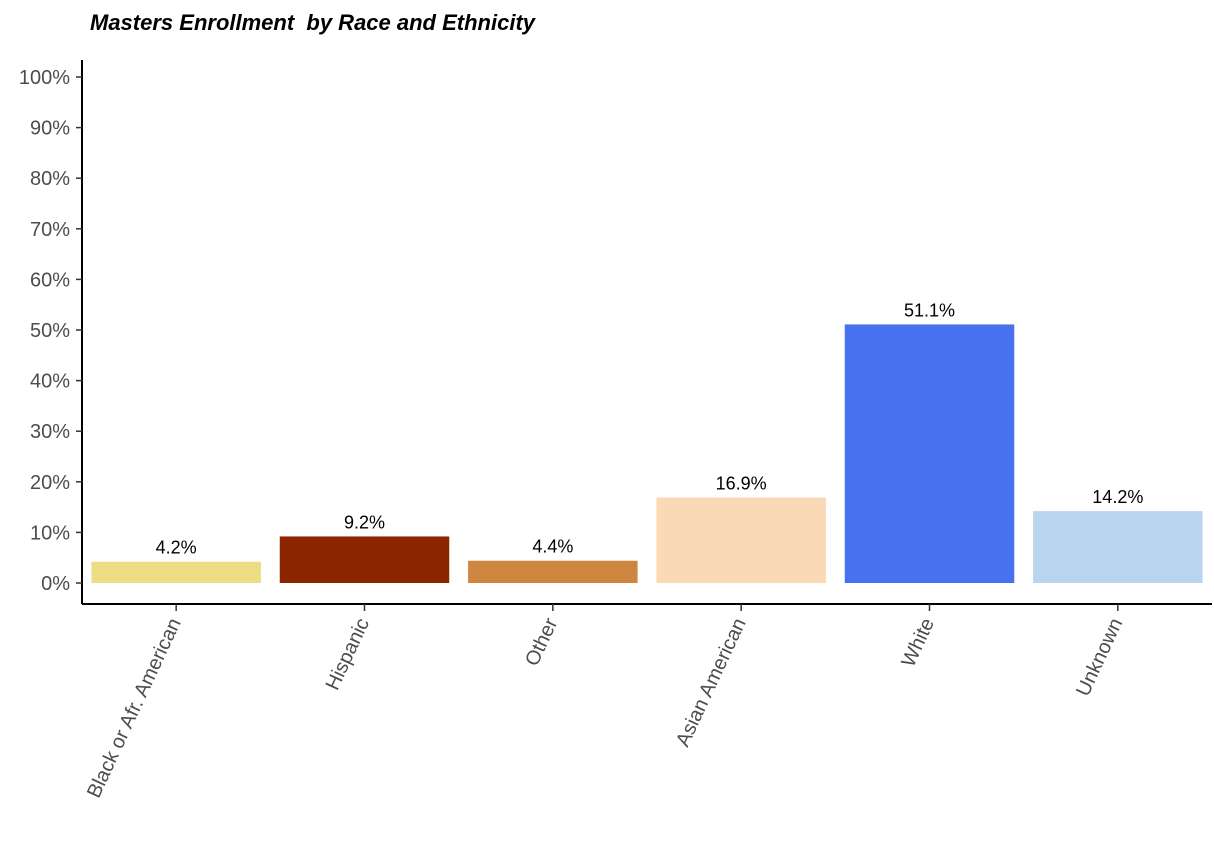  I want to click on chart-title: Masters Enrollment by Race and Ethnicity, so click(313, 22).